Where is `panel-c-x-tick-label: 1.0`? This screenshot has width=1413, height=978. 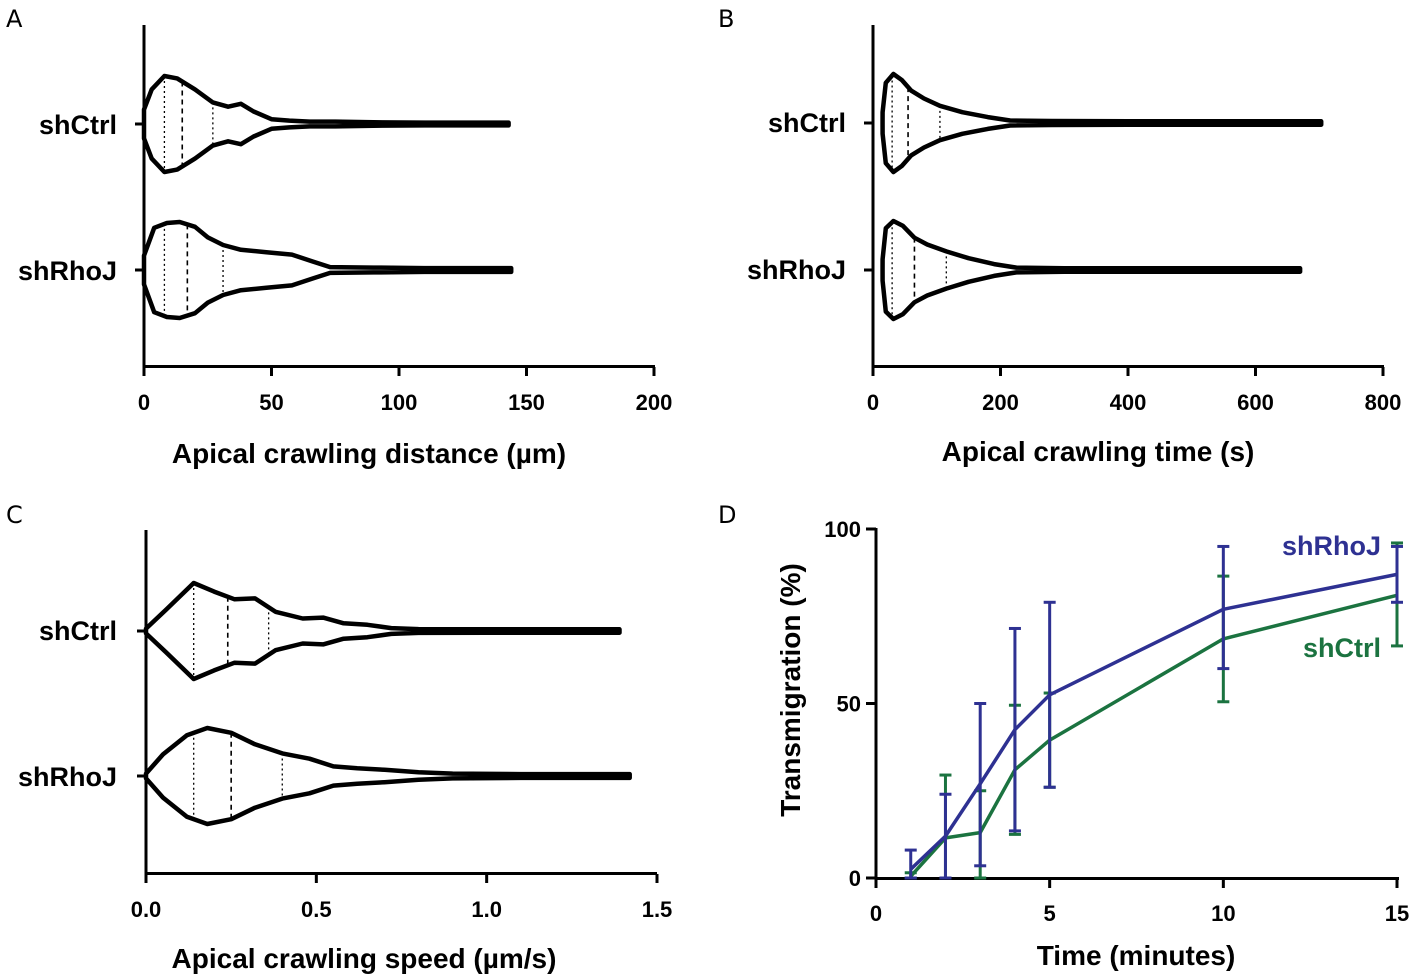 panel-c-x-tick-label: 1.0 is located at coordinates (486, 909).